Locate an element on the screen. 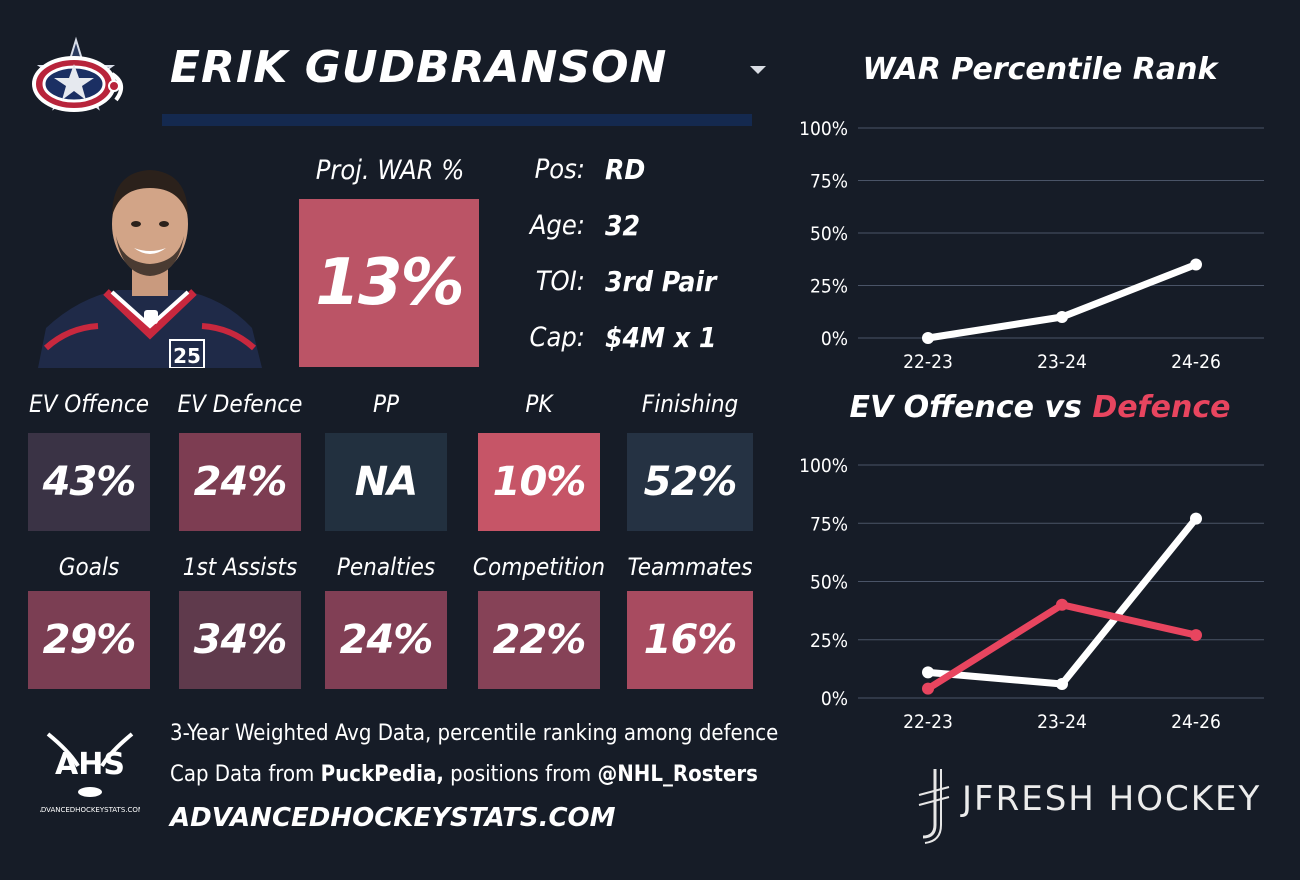  svg-text: 25 is located at coordinates (187, 356).